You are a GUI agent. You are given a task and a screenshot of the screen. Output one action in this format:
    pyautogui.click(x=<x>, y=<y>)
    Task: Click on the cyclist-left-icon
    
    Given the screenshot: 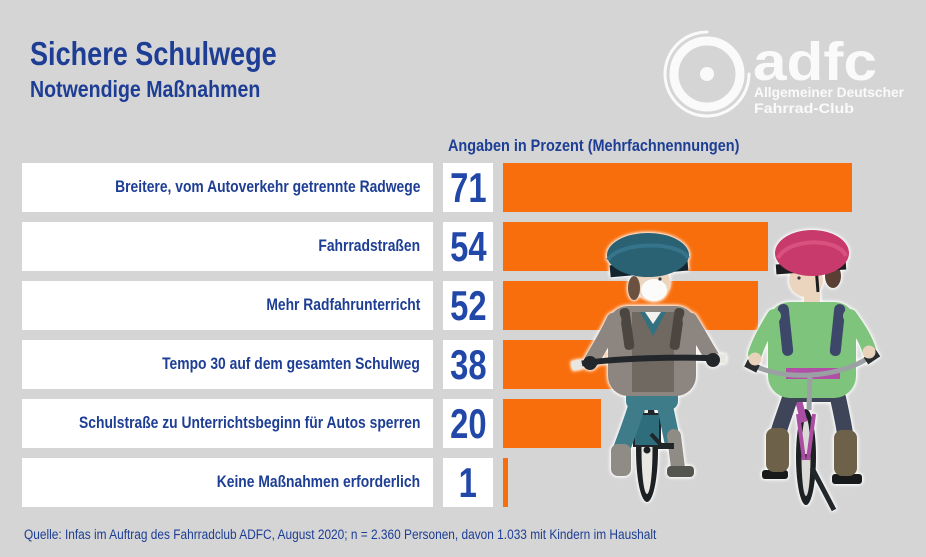 What is the action you would take?
    pyautogui.click(x=649, y=367)
    